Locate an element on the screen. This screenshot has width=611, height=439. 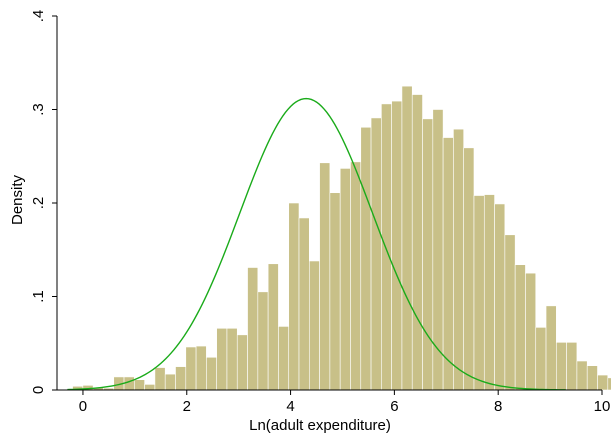
y-tick-label: 0 is located at coordinates (38, 390).